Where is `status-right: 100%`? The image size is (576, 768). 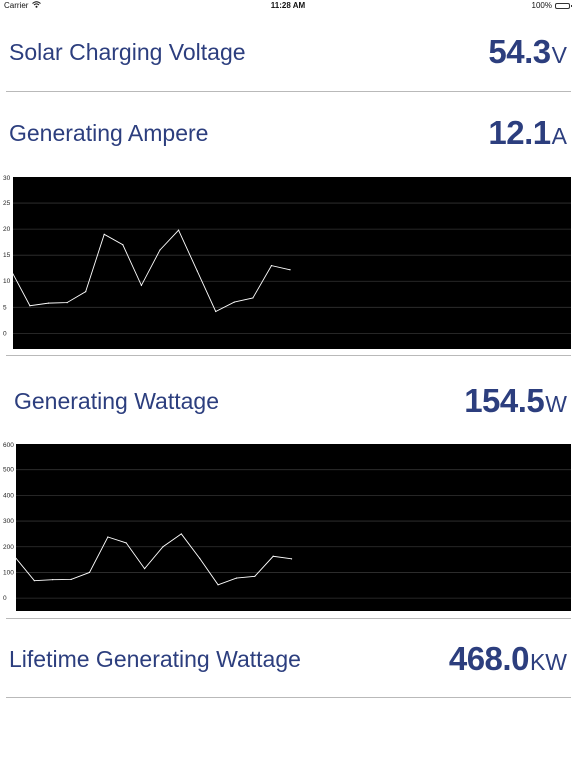
status-right: 100% is located at coordinates (551, 5).